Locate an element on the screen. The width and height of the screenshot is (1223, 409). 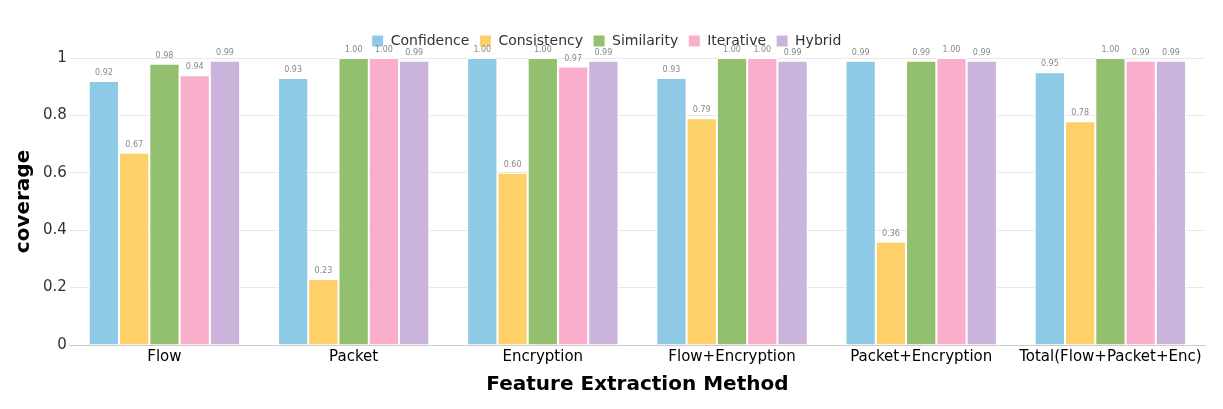
legend-label: Confidence is located at coordinates (430, 39).